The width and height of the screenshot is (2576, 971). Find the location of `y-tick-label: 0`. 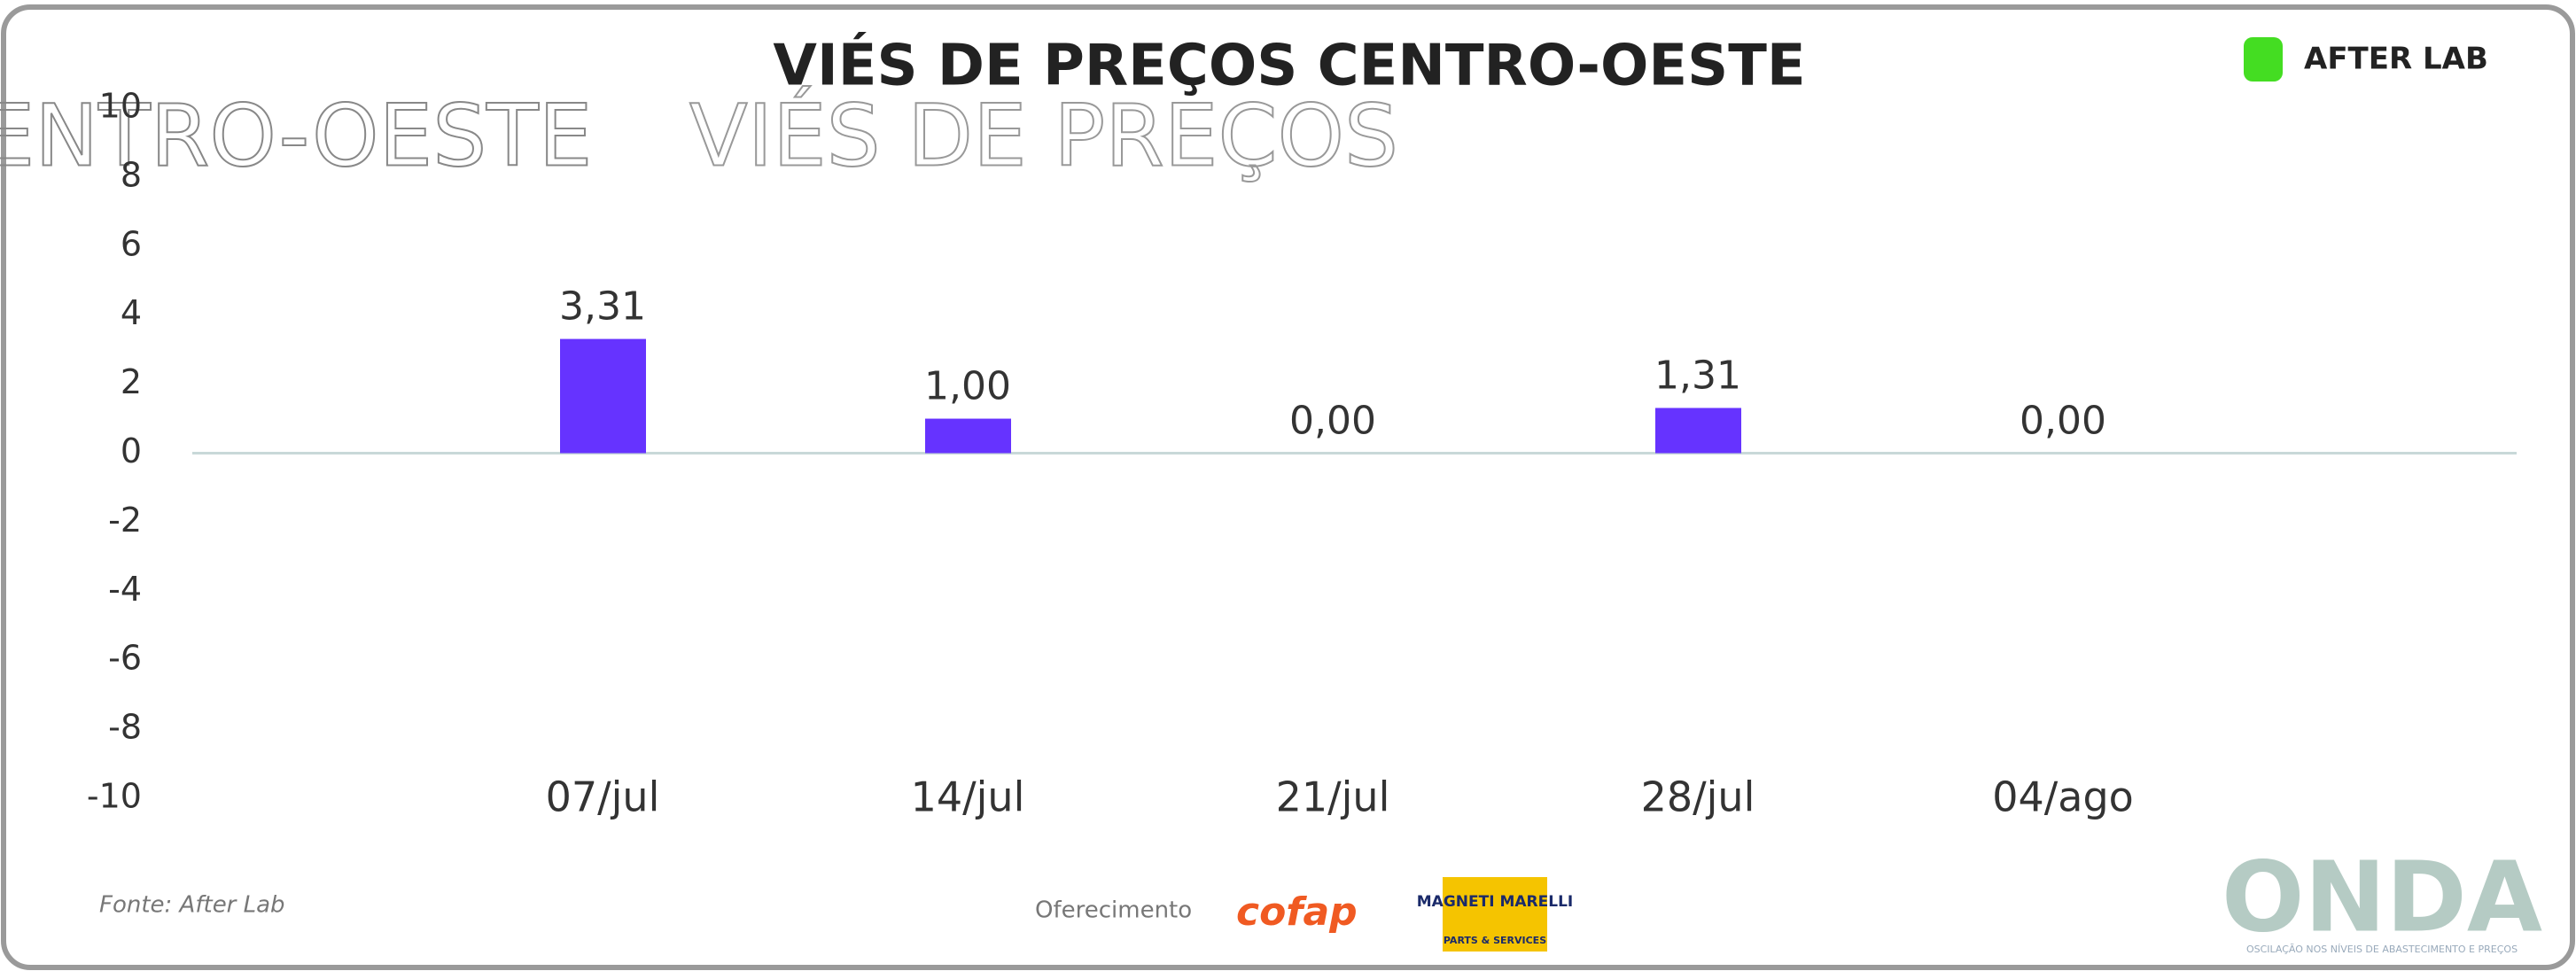

y-tick-label: 0 is located at coordinates (131, 450).